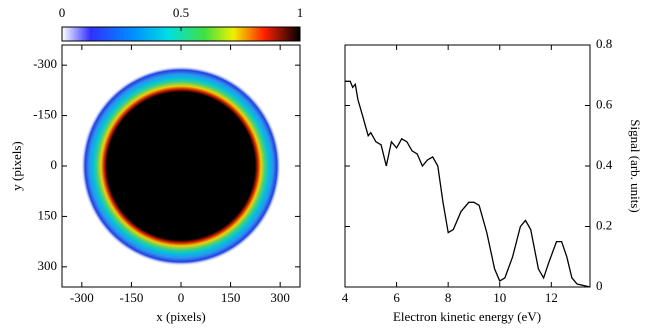  I want to click on x-tick-label: 8, so click(448, 297).